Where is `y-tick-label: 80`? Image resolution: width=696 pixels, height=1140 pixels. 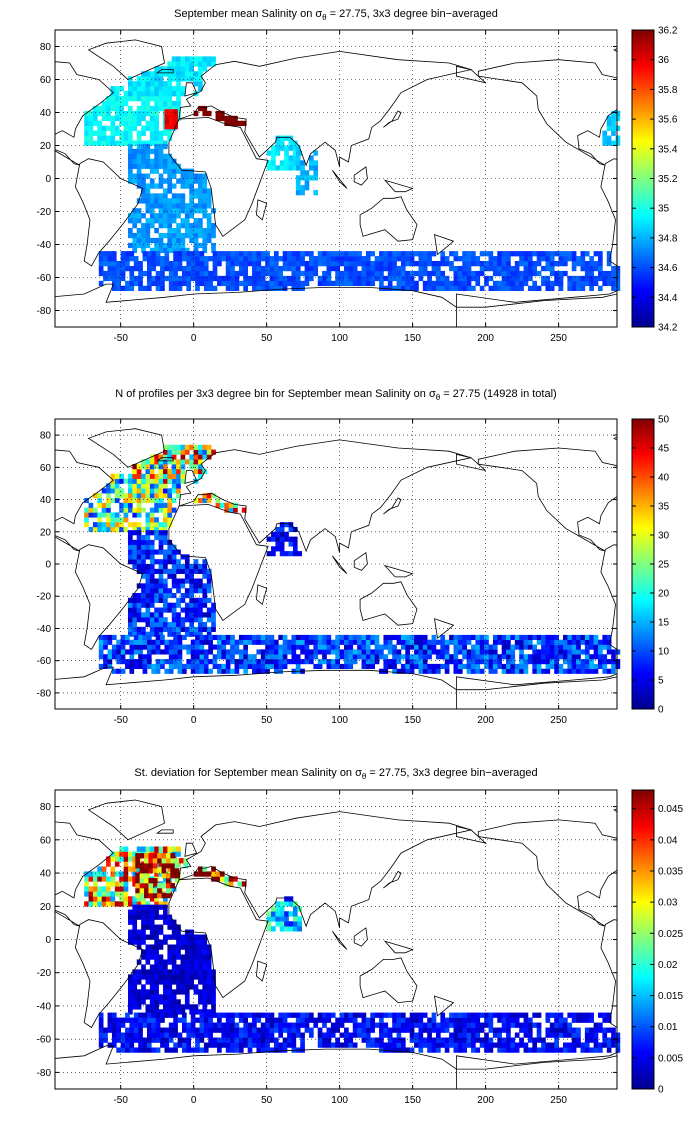 y-tick-label: 80 is located at coordinates (46, 436).